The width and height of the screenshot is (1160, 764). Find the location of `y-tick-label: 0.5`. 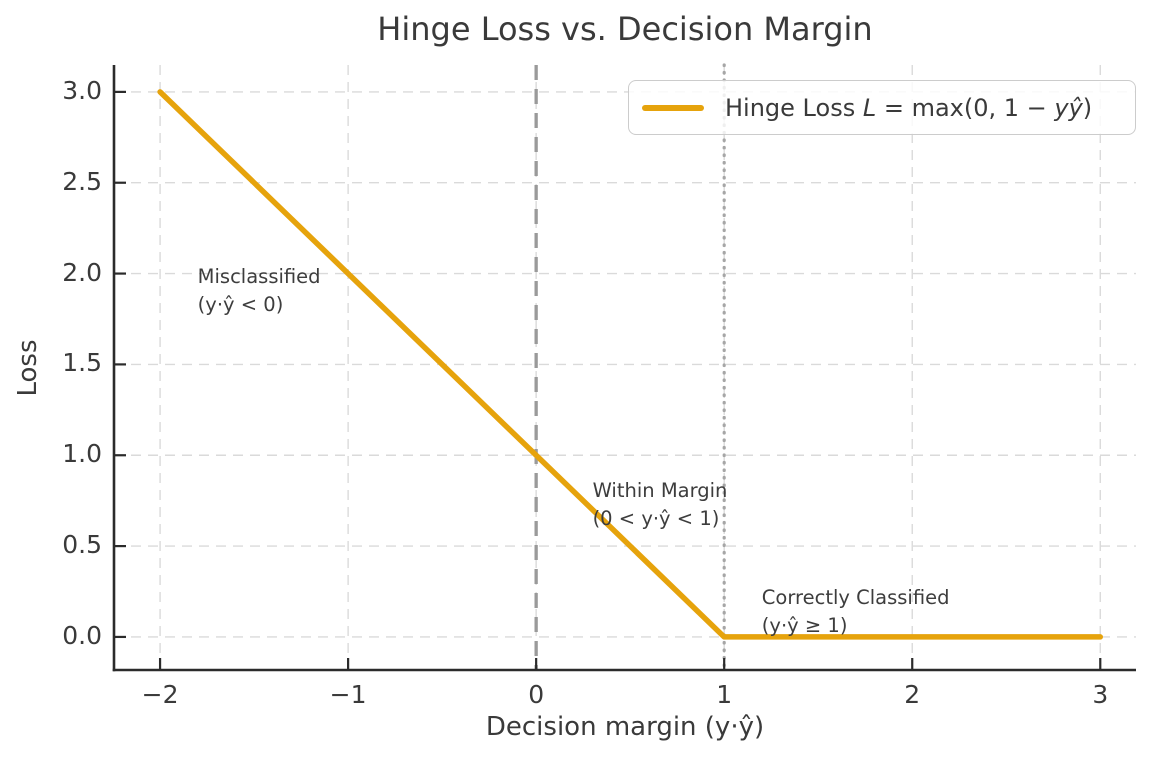

y-tick-label: 0.5 is located at coordinates (82, 545).